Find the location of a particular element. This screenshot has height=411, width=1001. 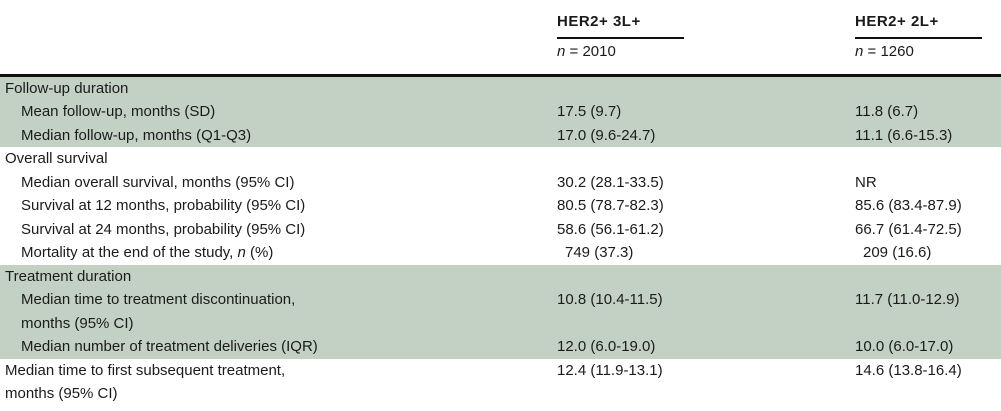

value-cell-3l: 80.5 (78.7-82.3) is located at coordinates (610, 205).